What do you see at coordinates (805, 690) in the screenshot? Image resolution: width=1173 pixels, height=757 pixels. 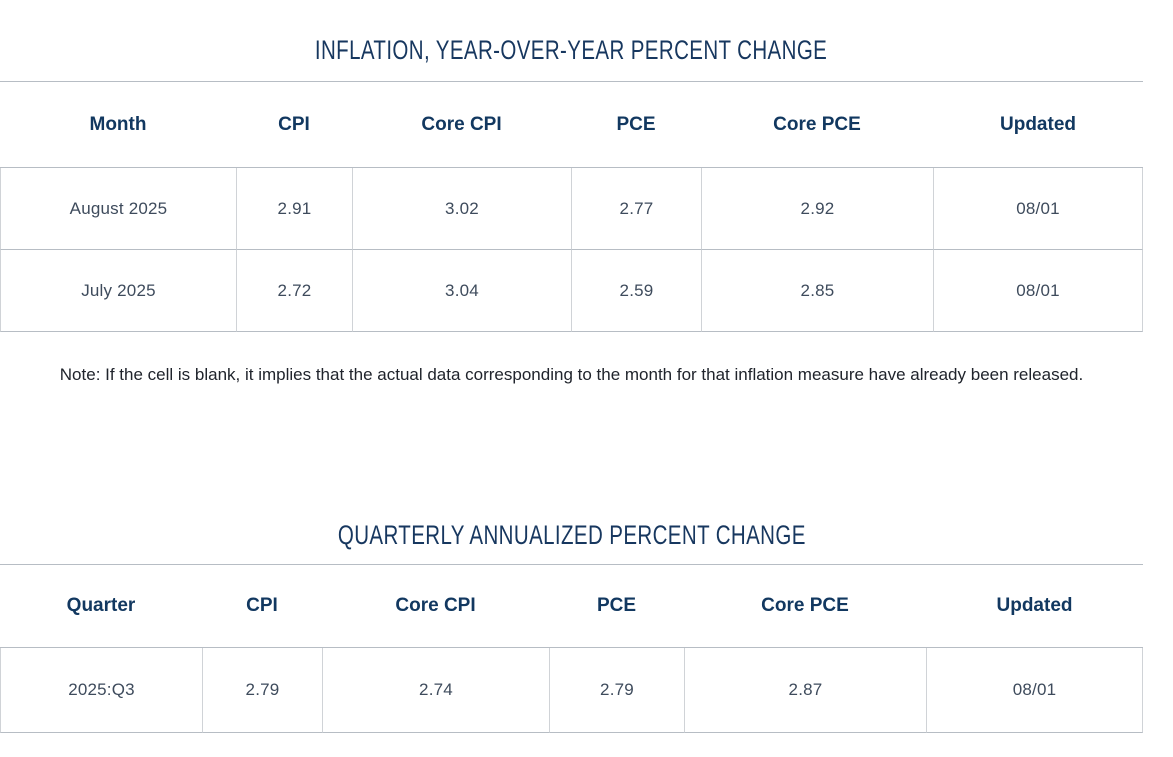 I see `core-pce-cell: 2.87` at bounding box center [805, 690].